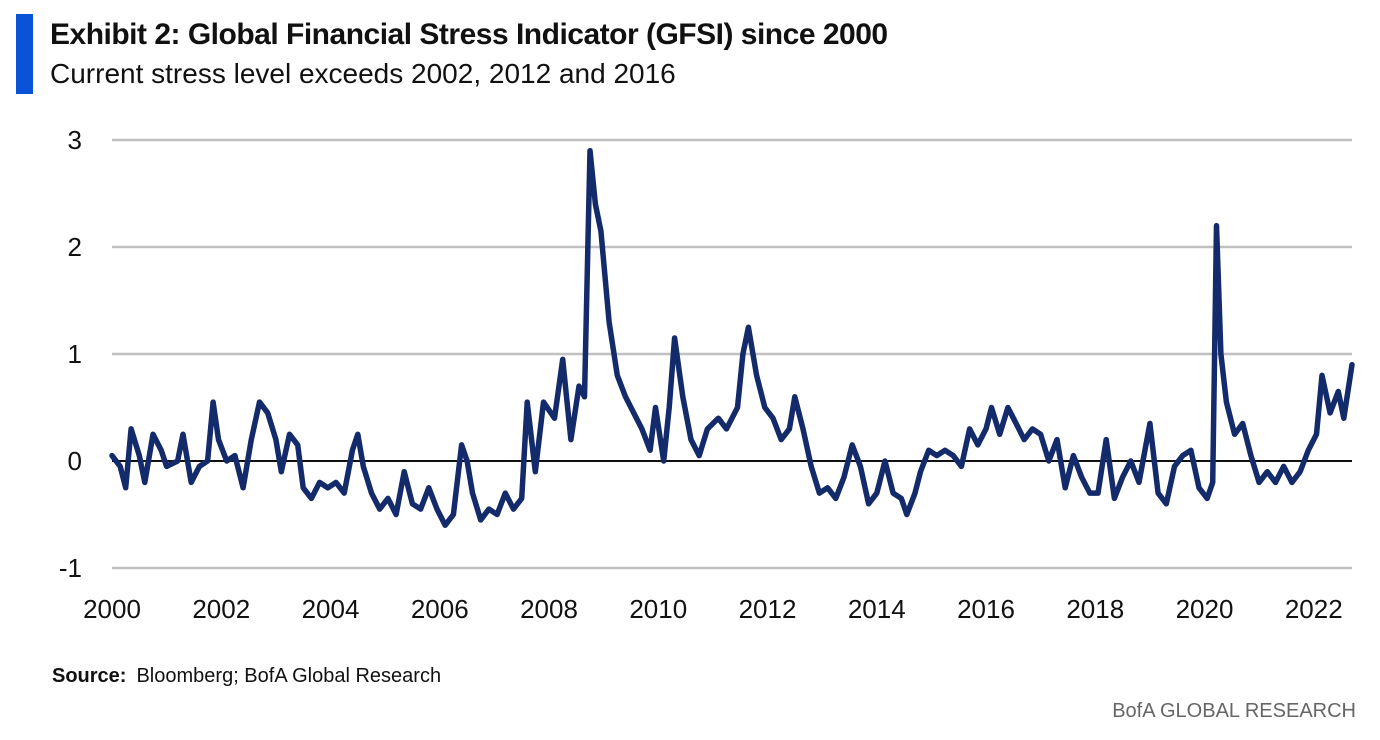  Describe the element at coordinates (440, 609) in the screenshot. I see `x-tick-label: 2006` at that location.